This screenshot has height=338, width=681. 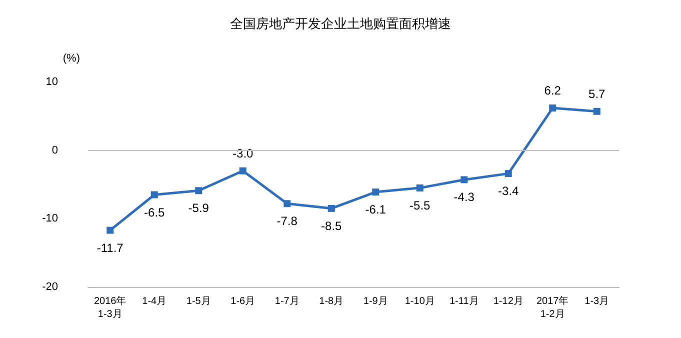 I want to click on data-label: -5.5, so click(x=420, y=205).